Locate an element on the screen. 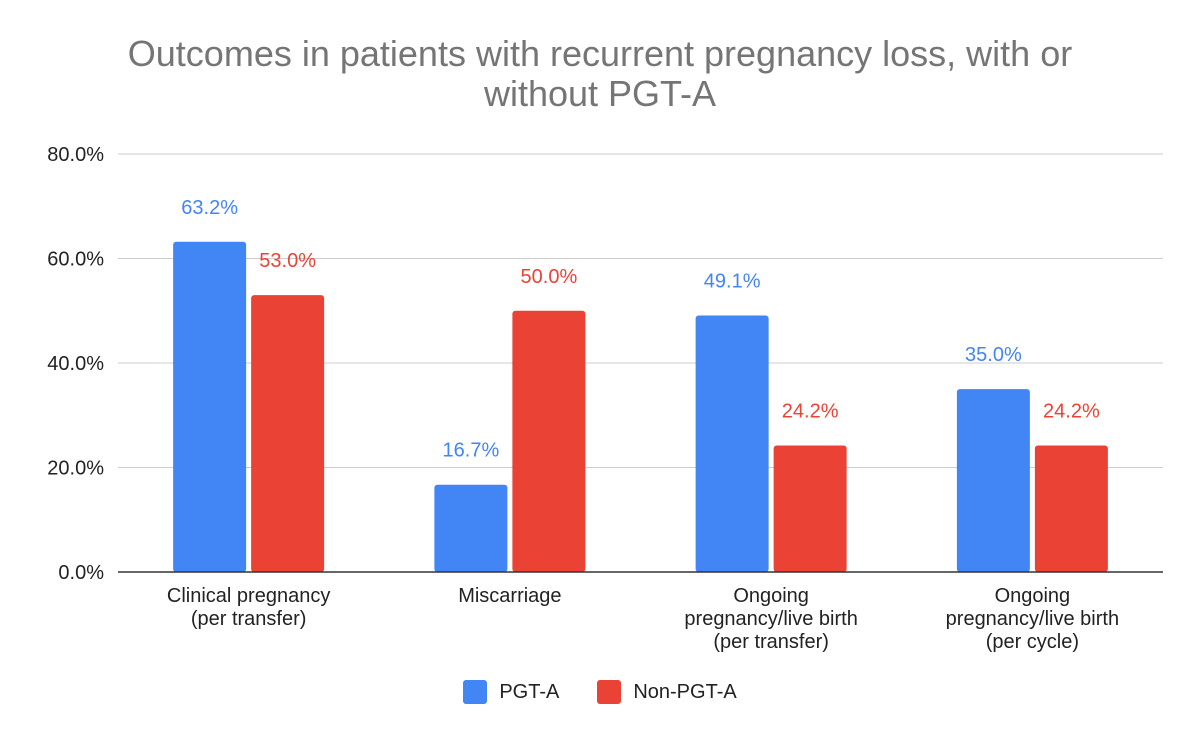  y-tick-label: 80.0% is located at coordinates (75, 155).